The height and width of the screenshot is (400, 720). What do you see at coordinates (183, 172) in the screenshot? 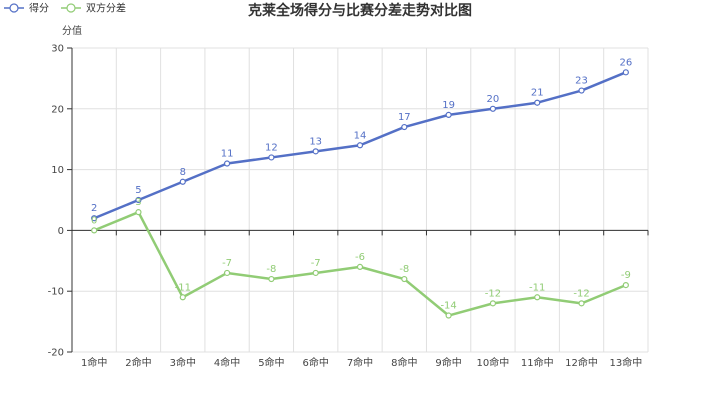
I see `data-label: 8` at bounding box center [183, 172].